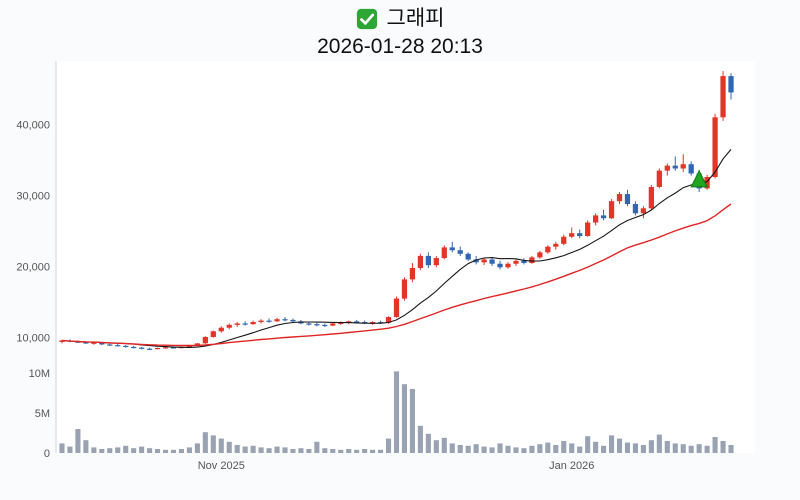 The height and width of the screenshot is (500, 800). I want to click on title-row: 그래피, so click(400, 19).